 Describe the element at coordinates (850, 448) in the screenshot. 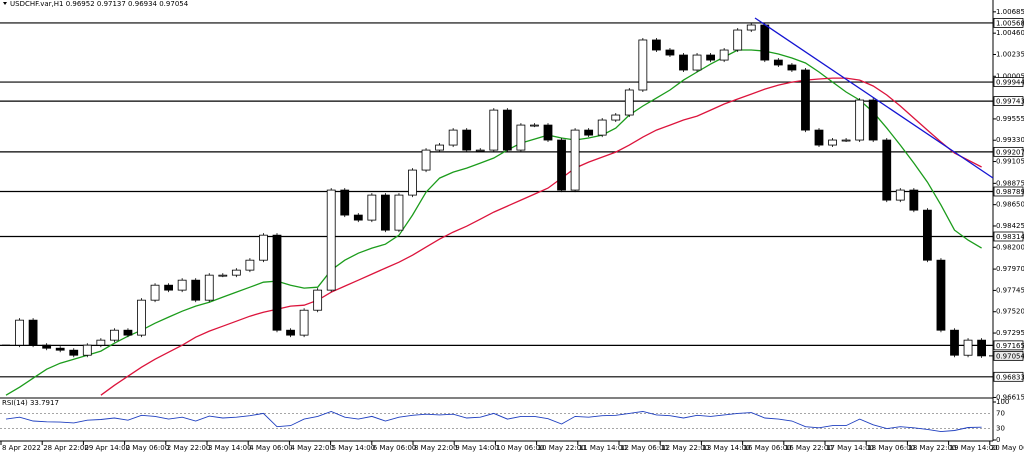

I see `x-tick-label: 17 May 14:00` at that location.